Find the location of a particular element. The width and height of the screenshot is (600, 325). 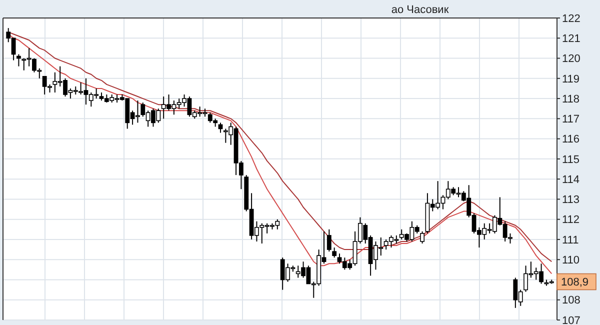

y-tick-label: 119 is located at coordinates (571, 79).